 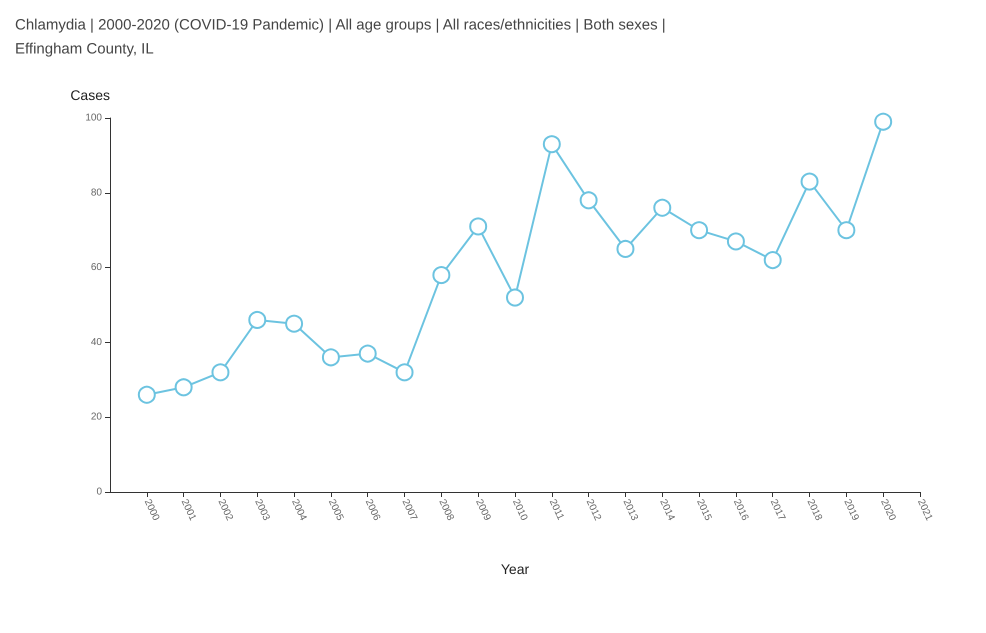 What do you see at coordinates (152, 510) in the screenshot?
I see `x-tick-label: 2000` at bounding box center [152, 510].